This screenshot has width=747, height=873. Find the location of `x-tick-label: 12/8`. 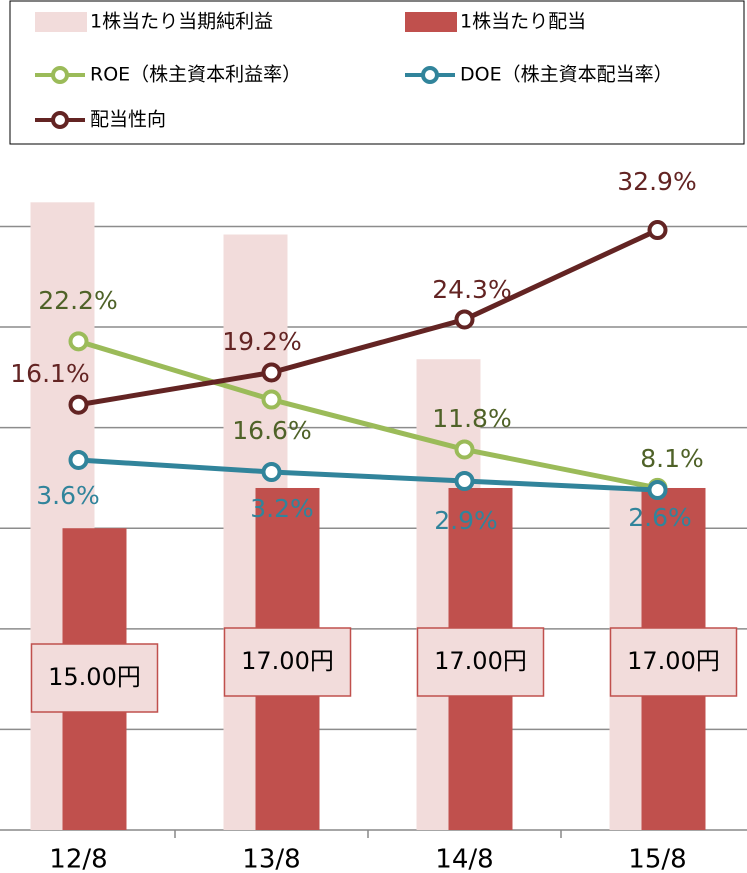

x-tick-label: 12/8 is located at coordinates (78, 859).